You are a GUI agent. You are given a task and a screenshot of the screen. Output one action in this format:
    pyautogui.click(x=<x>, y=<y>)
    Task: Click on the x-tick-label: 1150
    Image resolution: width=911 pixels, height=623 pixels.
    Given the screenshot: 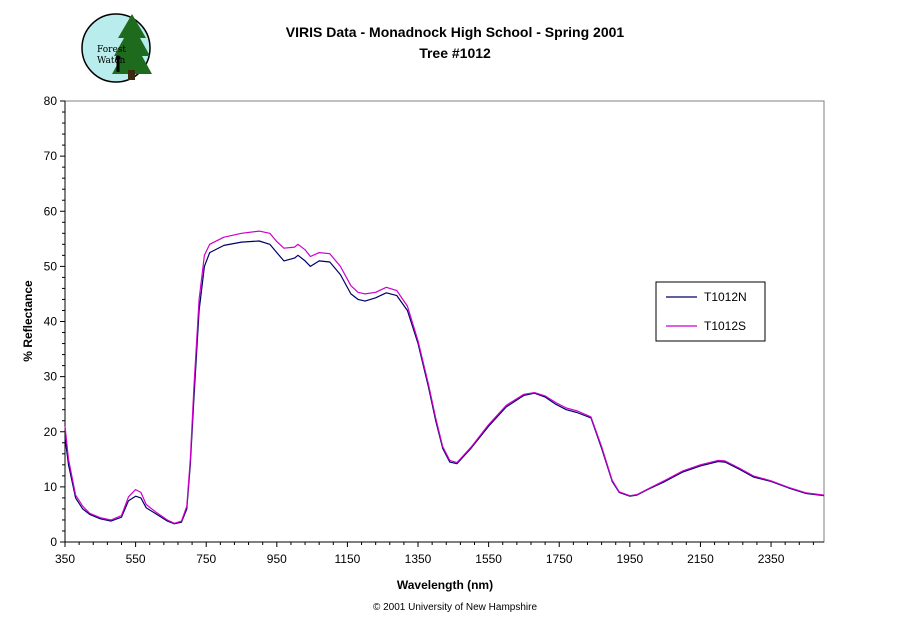 What is the action you would take?
    pyautogui.click(x=348, y=559)
    